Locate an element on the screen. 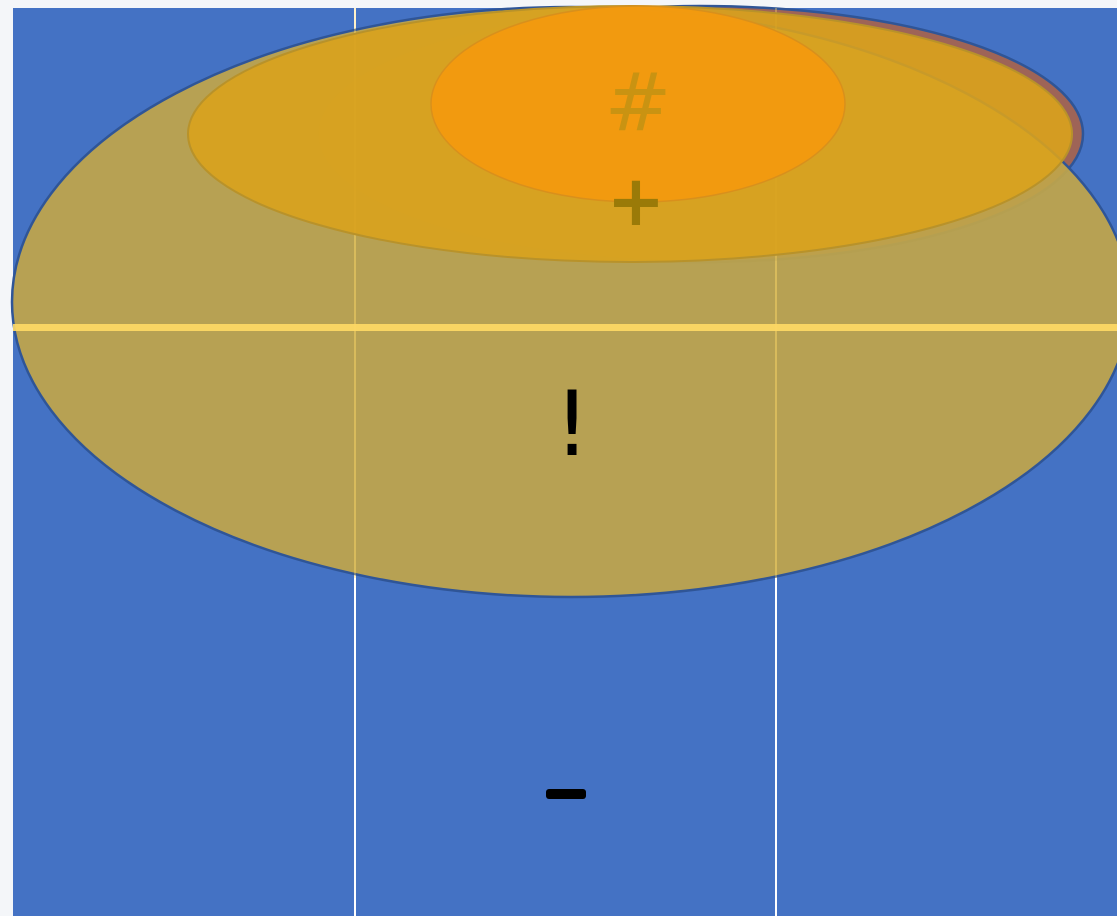  highlight-band-overlay is located at coordinates (565, 327).